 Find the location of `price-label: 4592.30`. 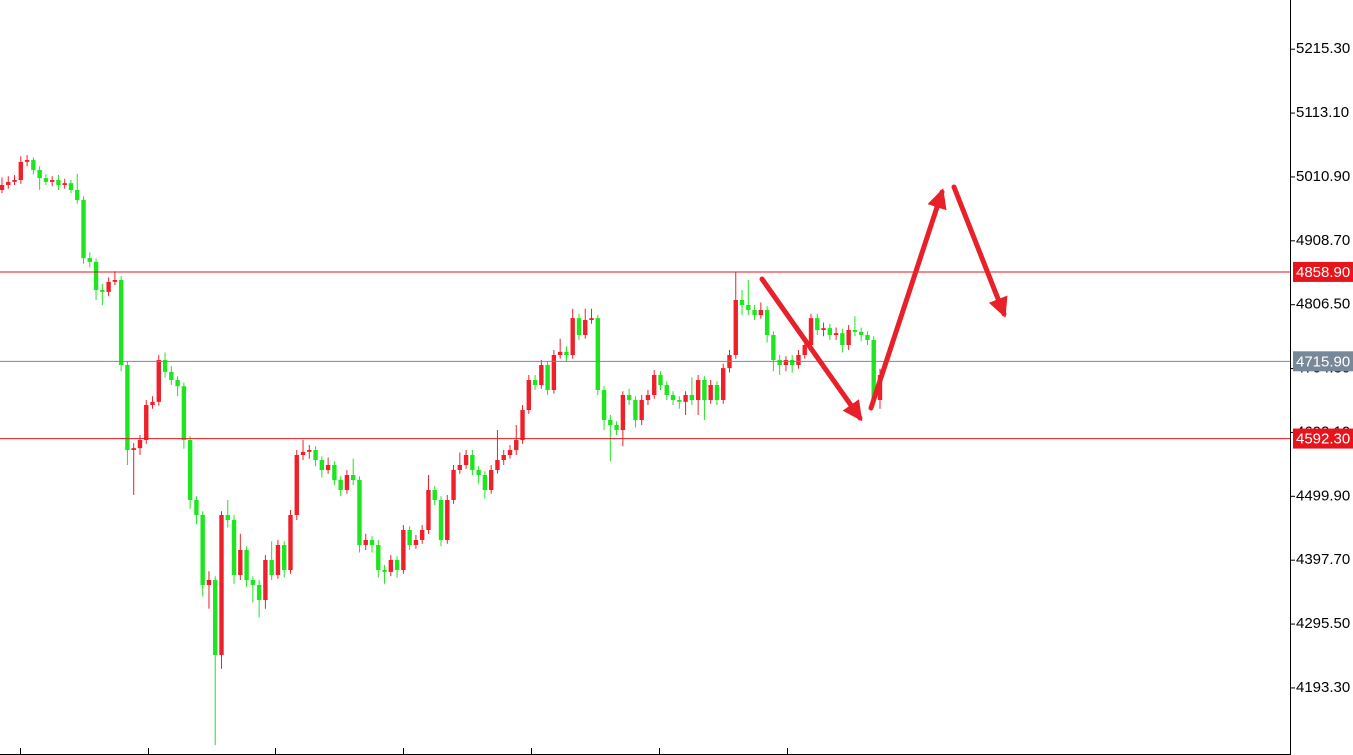

price-label: 4592.30 is located at coordinates (1323, 439).